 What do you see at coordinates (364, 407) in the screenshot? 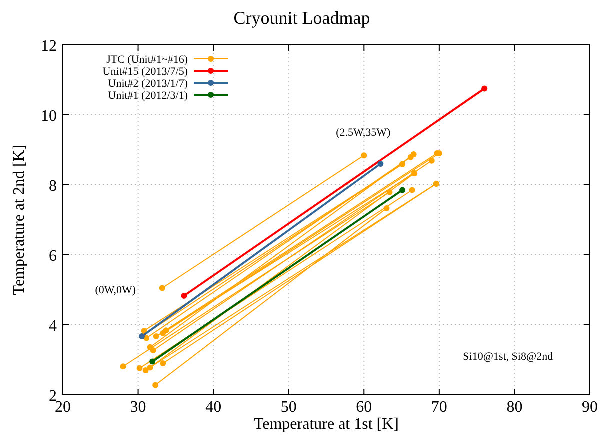
I see `x-tick-label: 60` at bounding box center [364, 407].